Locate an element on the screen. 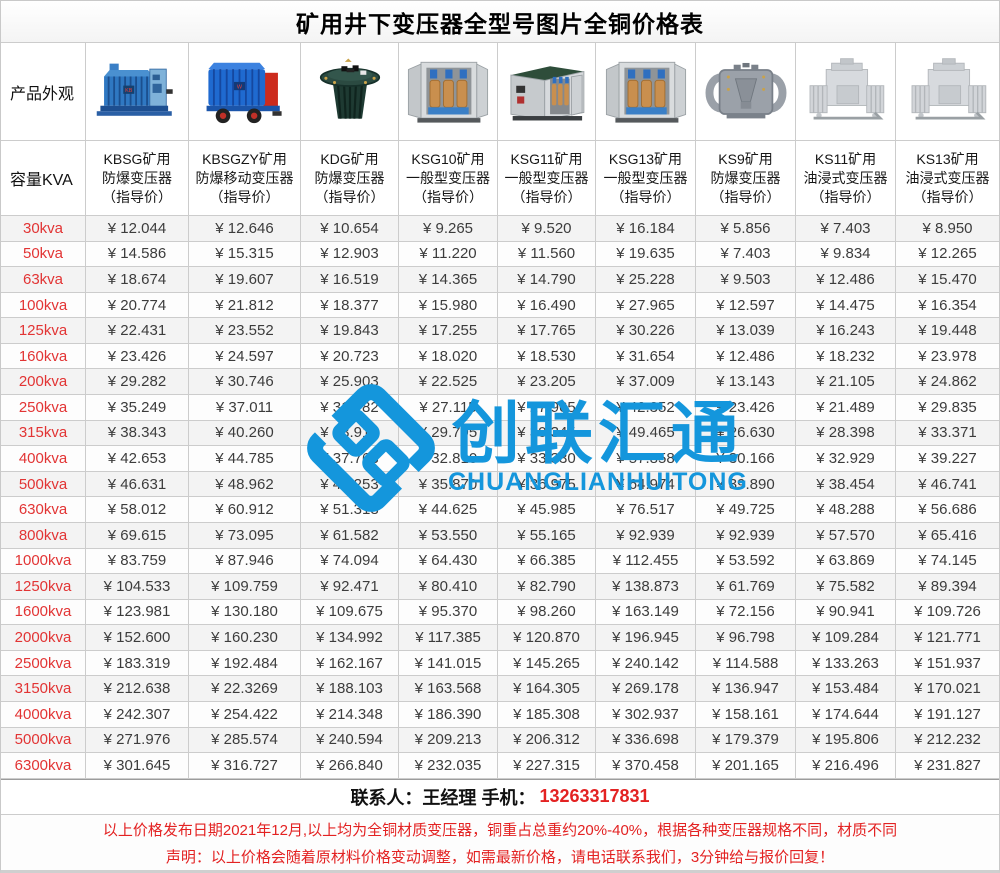  price-cell: ¥ 27.965 is located at coordinates (646, 305).